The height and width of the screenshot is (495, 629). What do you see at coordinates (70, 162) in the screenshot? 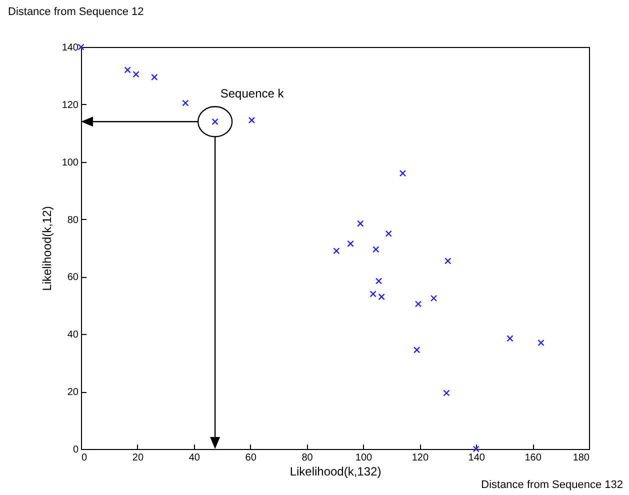
I see `y-tick-label: 100` at bounding box center [70, 162].